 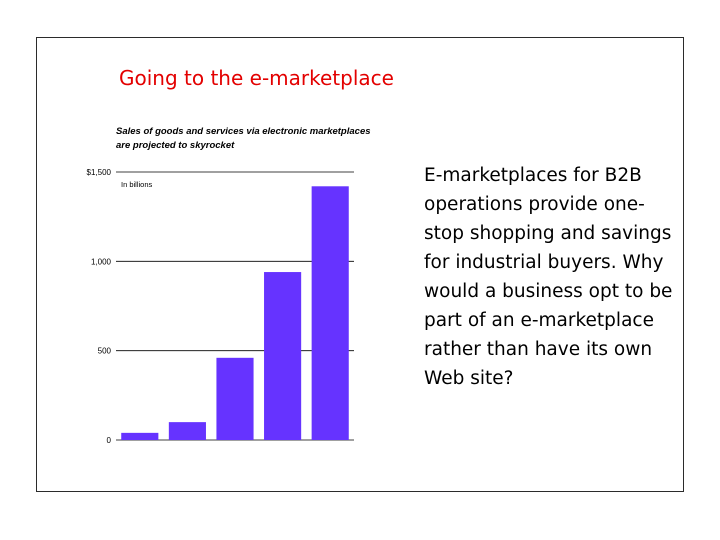 What do you see at coordinates (99, 172) in the screenshot?
I see `y-tick-label: $1,500` at bounding box center [99, 172].